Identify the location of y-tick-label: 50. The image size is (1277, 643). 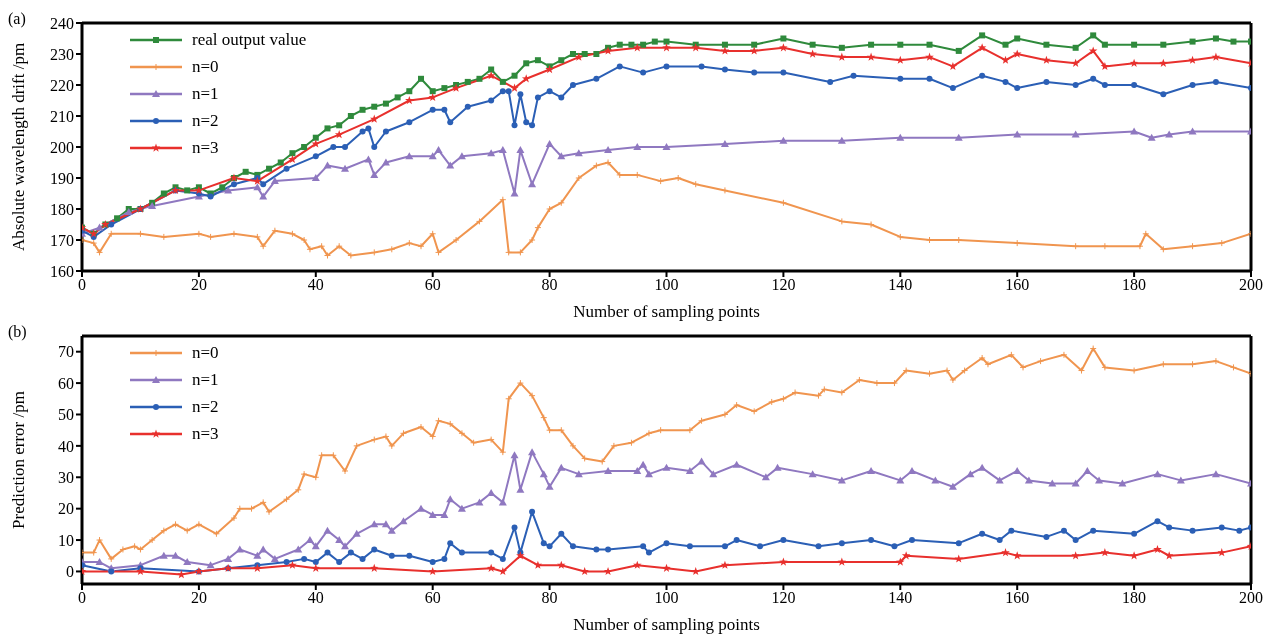
(66, 415).